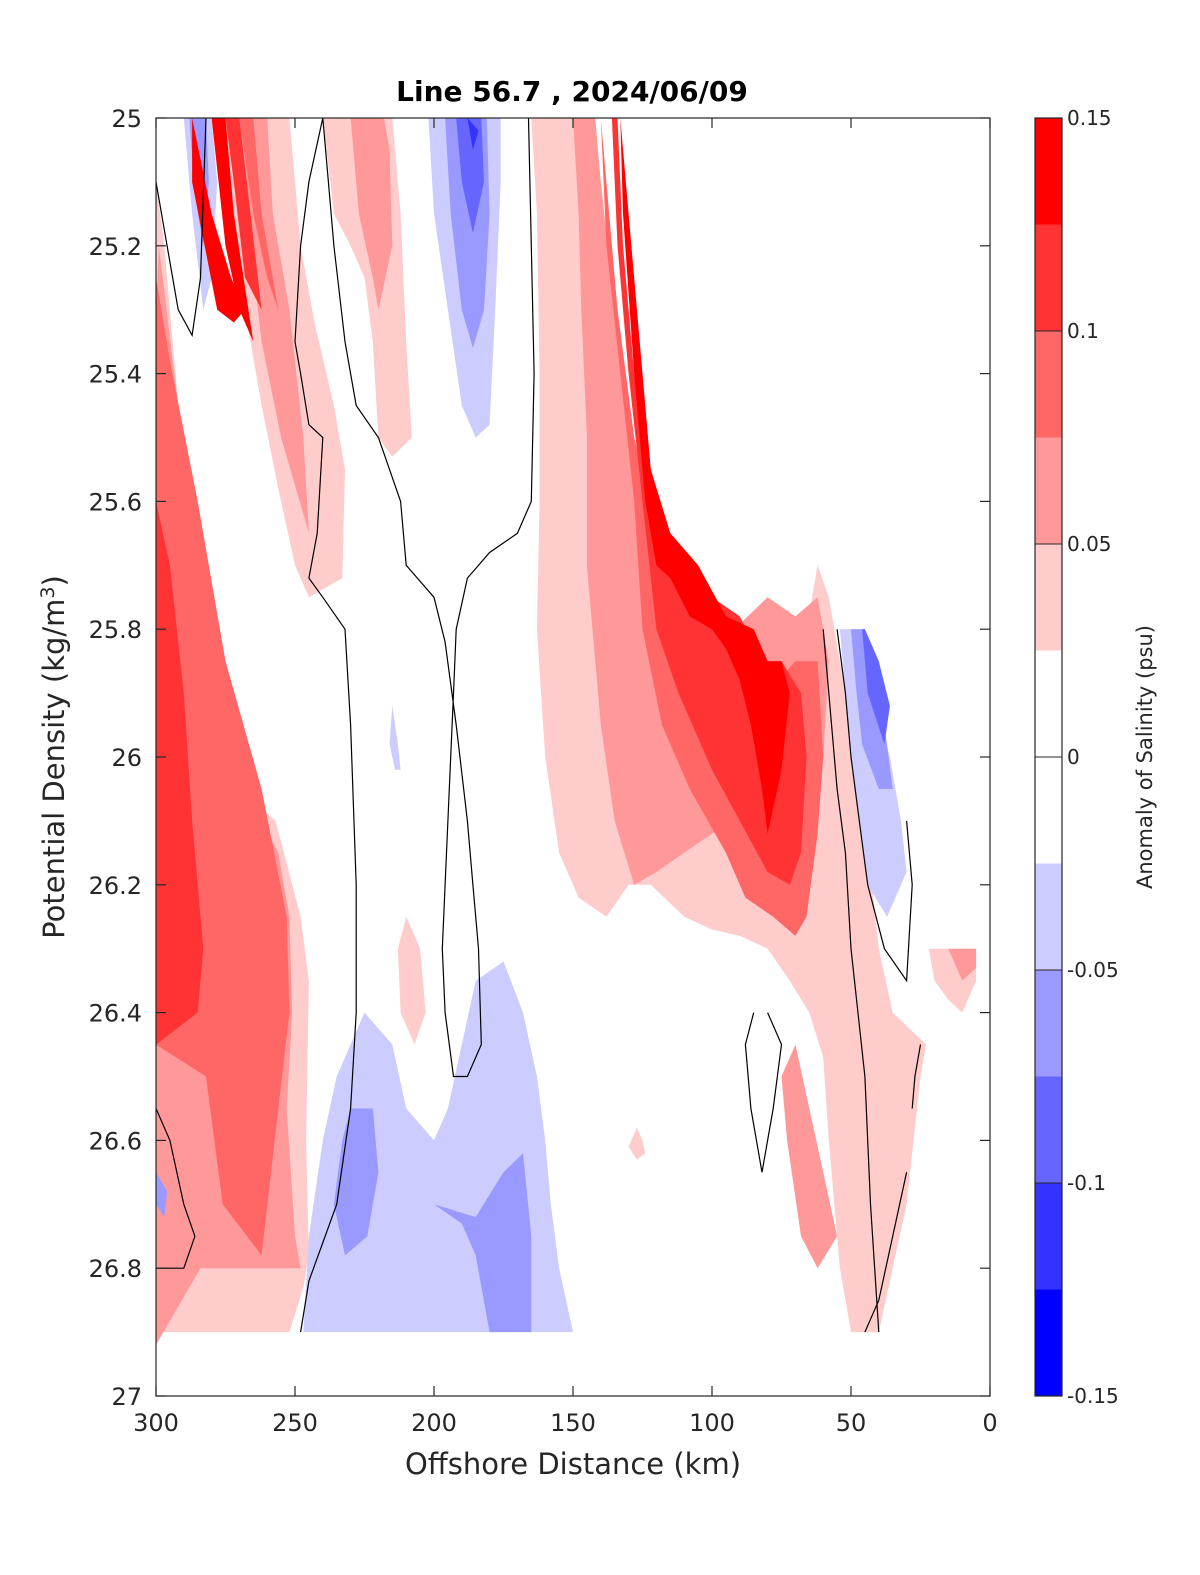 Image resolution: width=1200 pixels, height=1575 pixels. What do you see at coordinates (1086, 1183) in the screenshot?
I see `colorbar-tick-label: -0.1` at bounding box center [1086, 1183].